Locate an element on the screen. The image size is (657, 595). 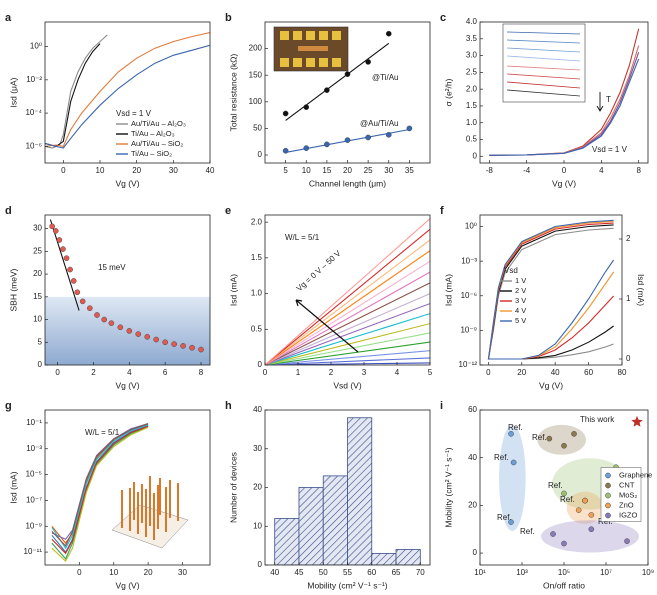
annotation: @Ti/Au is located at coordinates (385, 77).